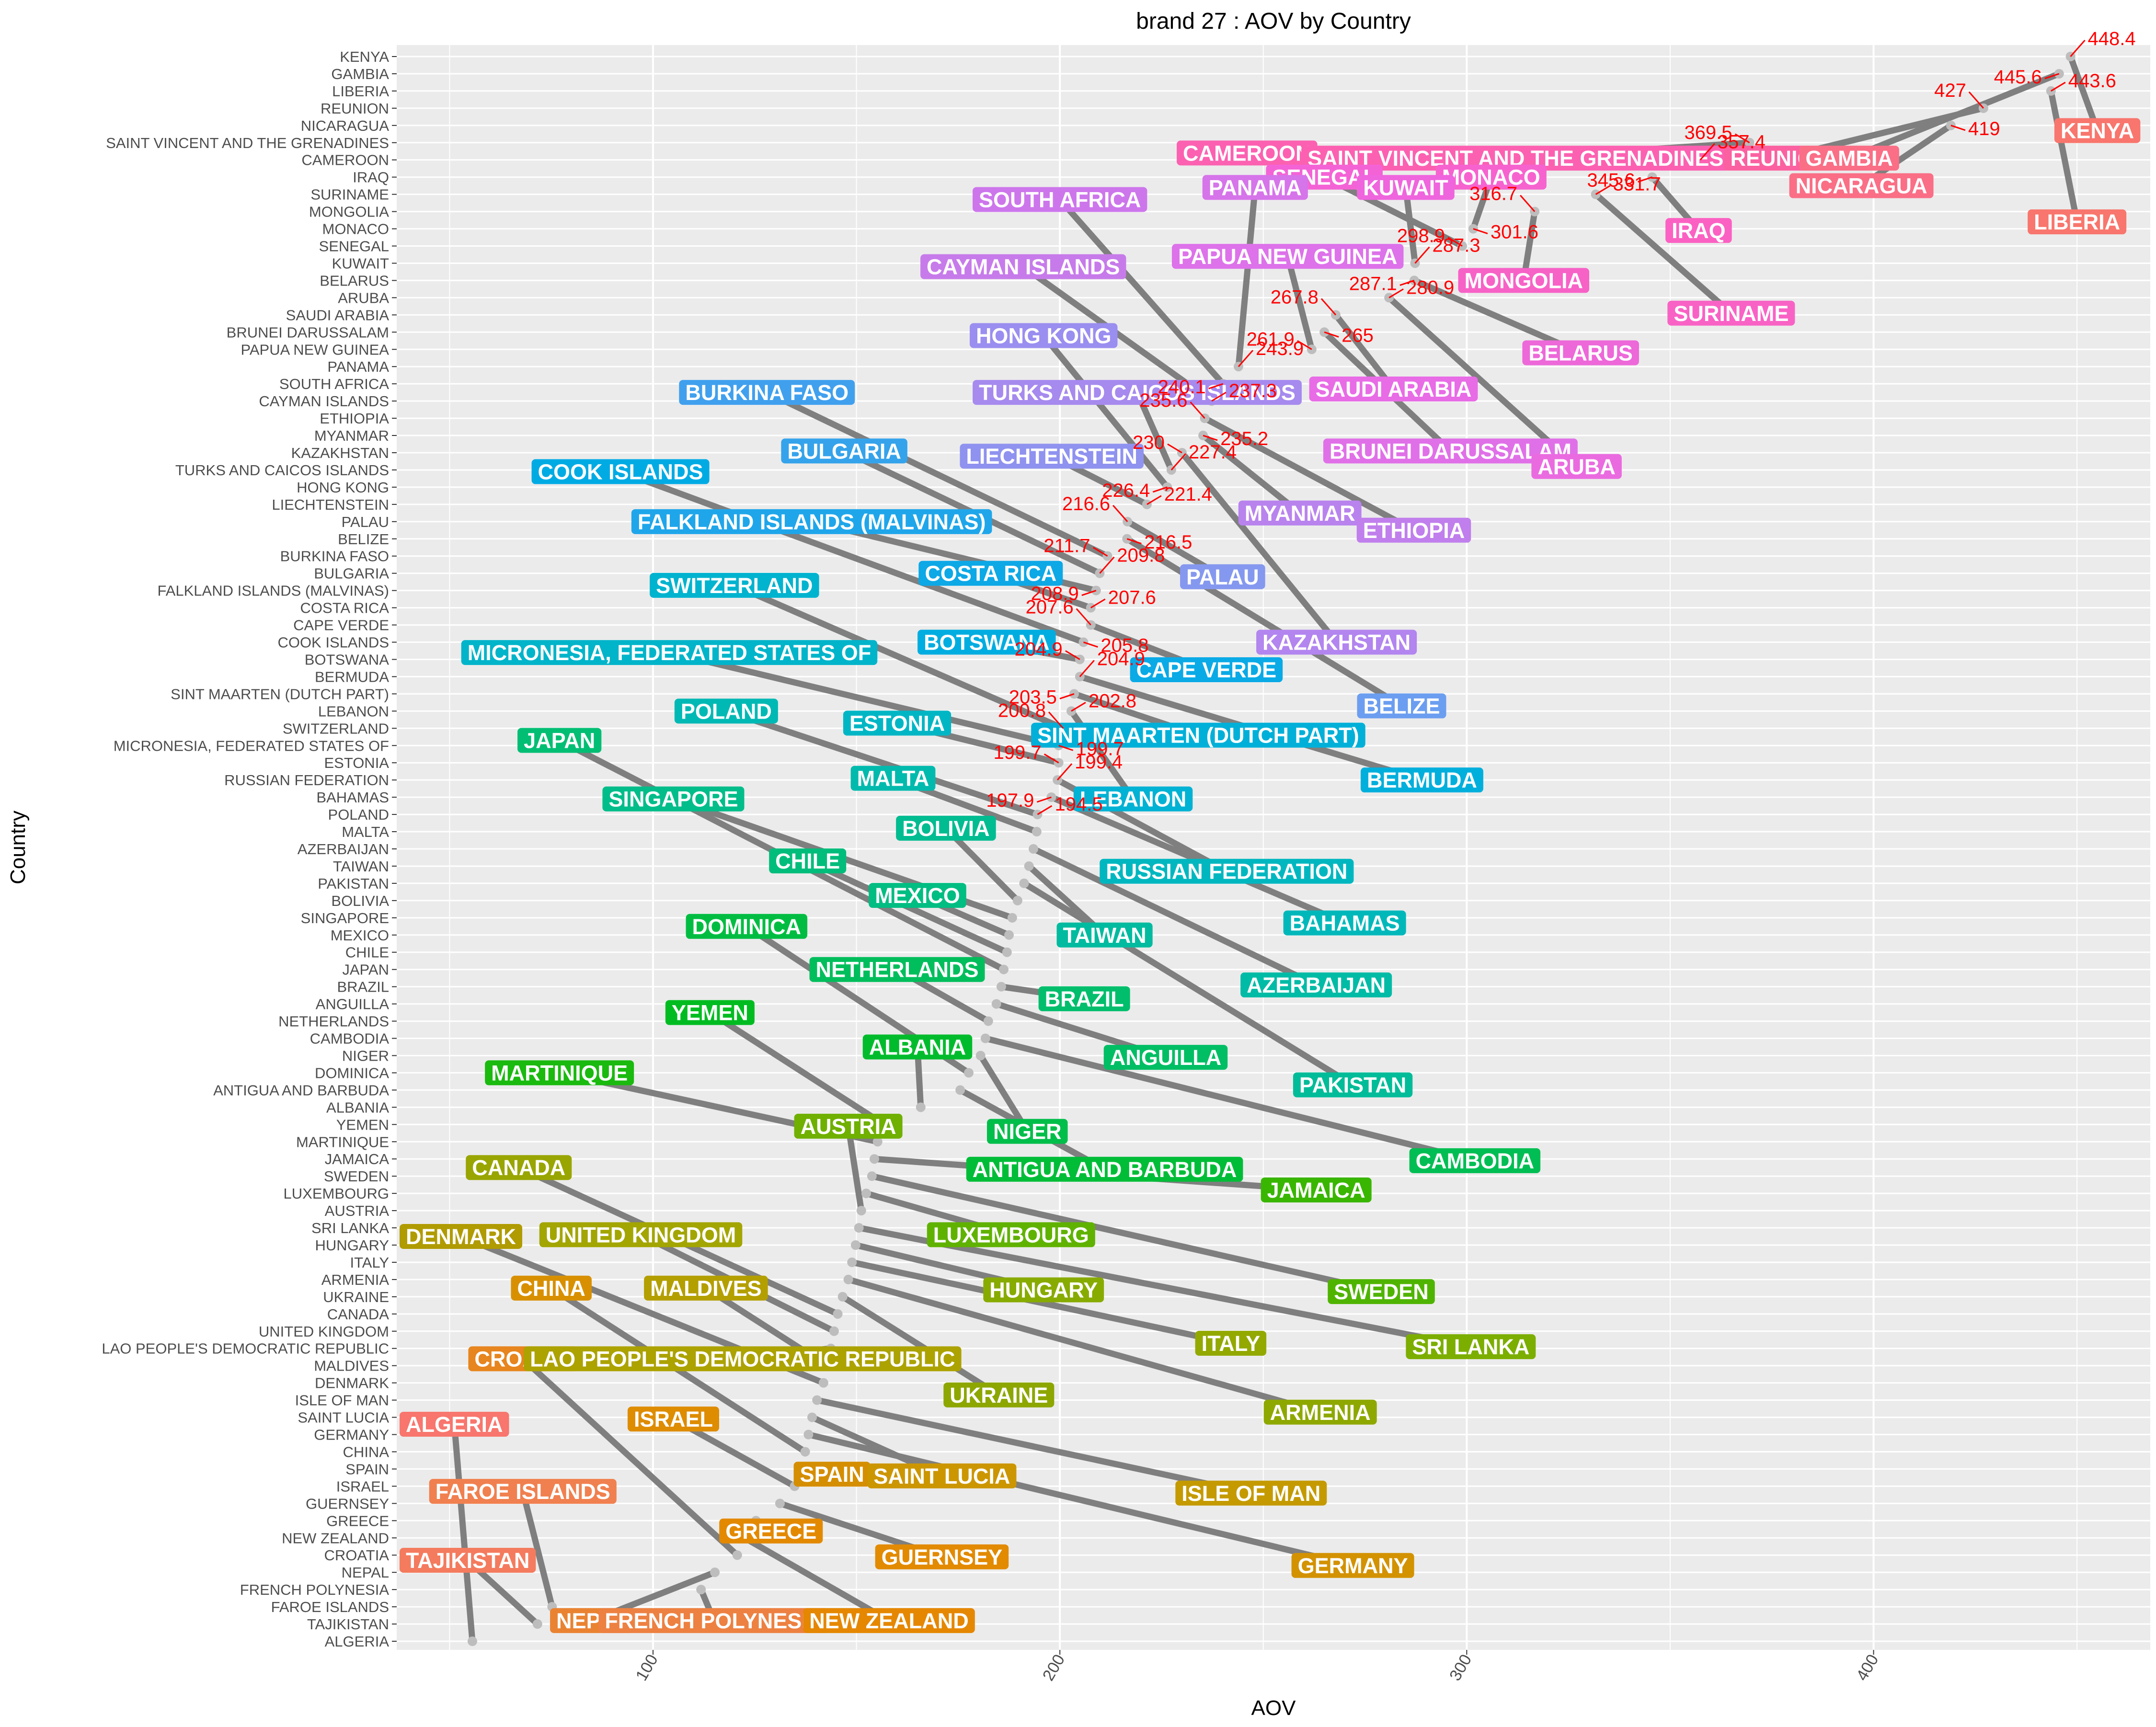 This screenshot has height=1727, width=2156. What do you see at coordinates (360, 74) in the screenshot?
I see `y-tick-label-gambia: GAMBIA` at bounding box center [360, 74].